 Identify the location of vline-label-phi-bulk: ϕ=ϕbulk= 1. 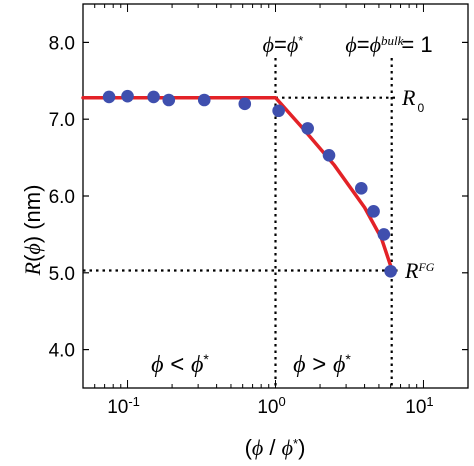
(388, 44).